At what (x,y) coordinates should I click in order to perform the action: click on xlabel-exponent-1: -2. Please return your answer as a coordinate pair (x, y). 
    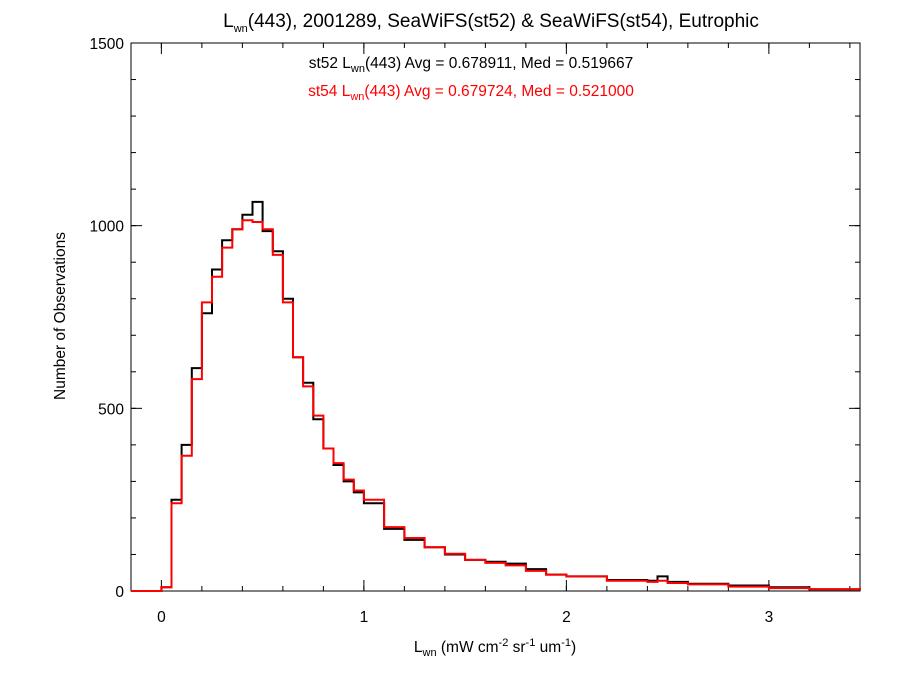
    Looking at the image, I should click on (504, 643).